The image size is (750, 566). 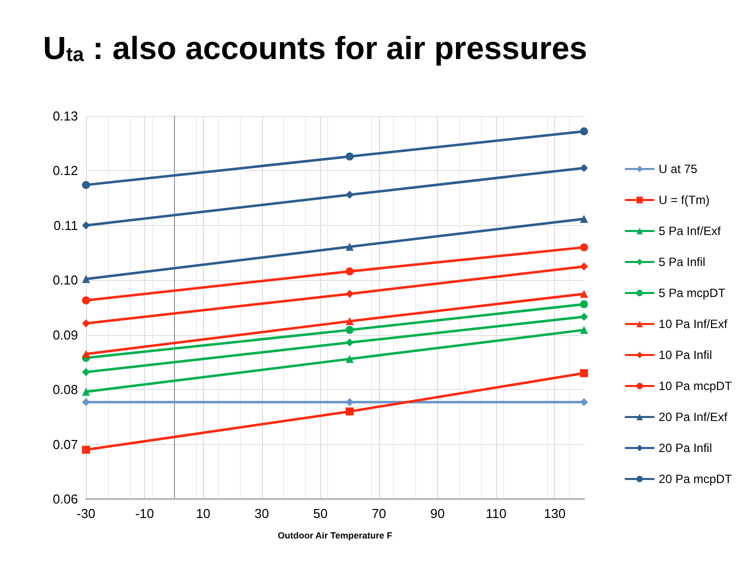 What do you see at coordinates (690, 231) in the screenshot?
I see `legend-label: 5 Pa Inf/Exf` at bounding box center [690, 231].